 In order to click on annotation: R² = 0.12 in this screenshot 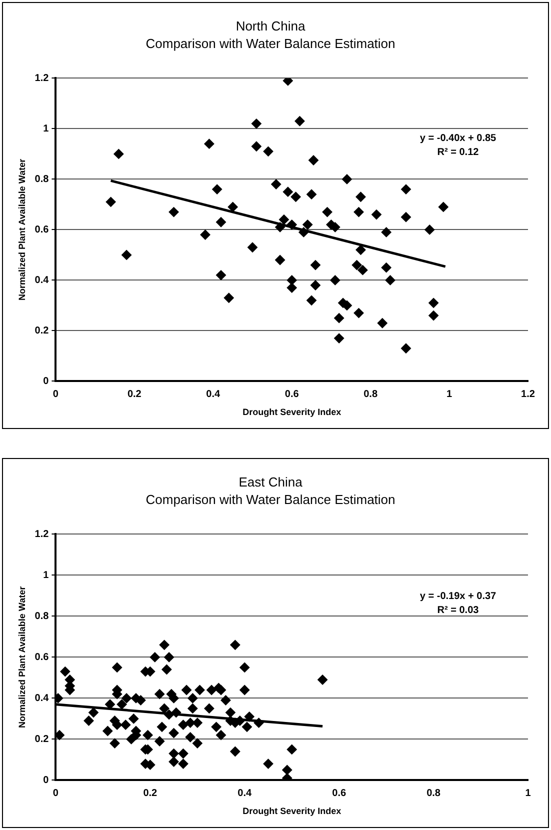, I will do `click(458, 152)`.